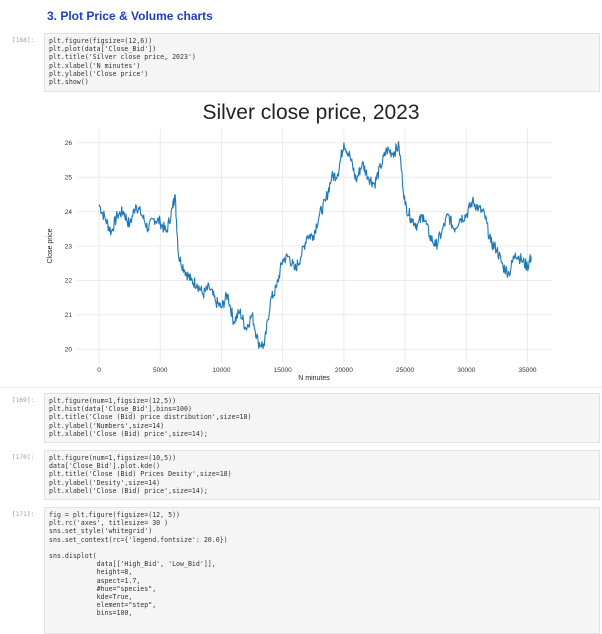 This screenshot has width=602, height=634. I want to click on chart-title: Silver close price, 2023, so click(310, 112).